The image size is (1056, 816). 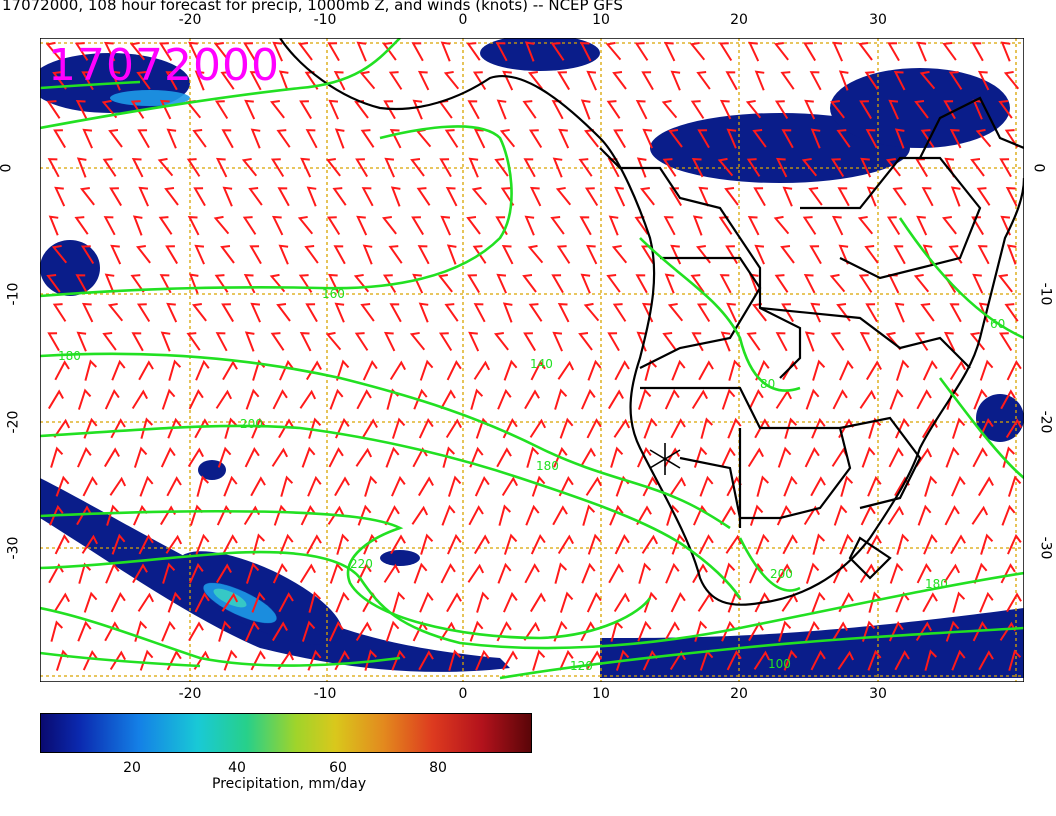 I want to click on contour-label: 180, so click(x=69, y=356).